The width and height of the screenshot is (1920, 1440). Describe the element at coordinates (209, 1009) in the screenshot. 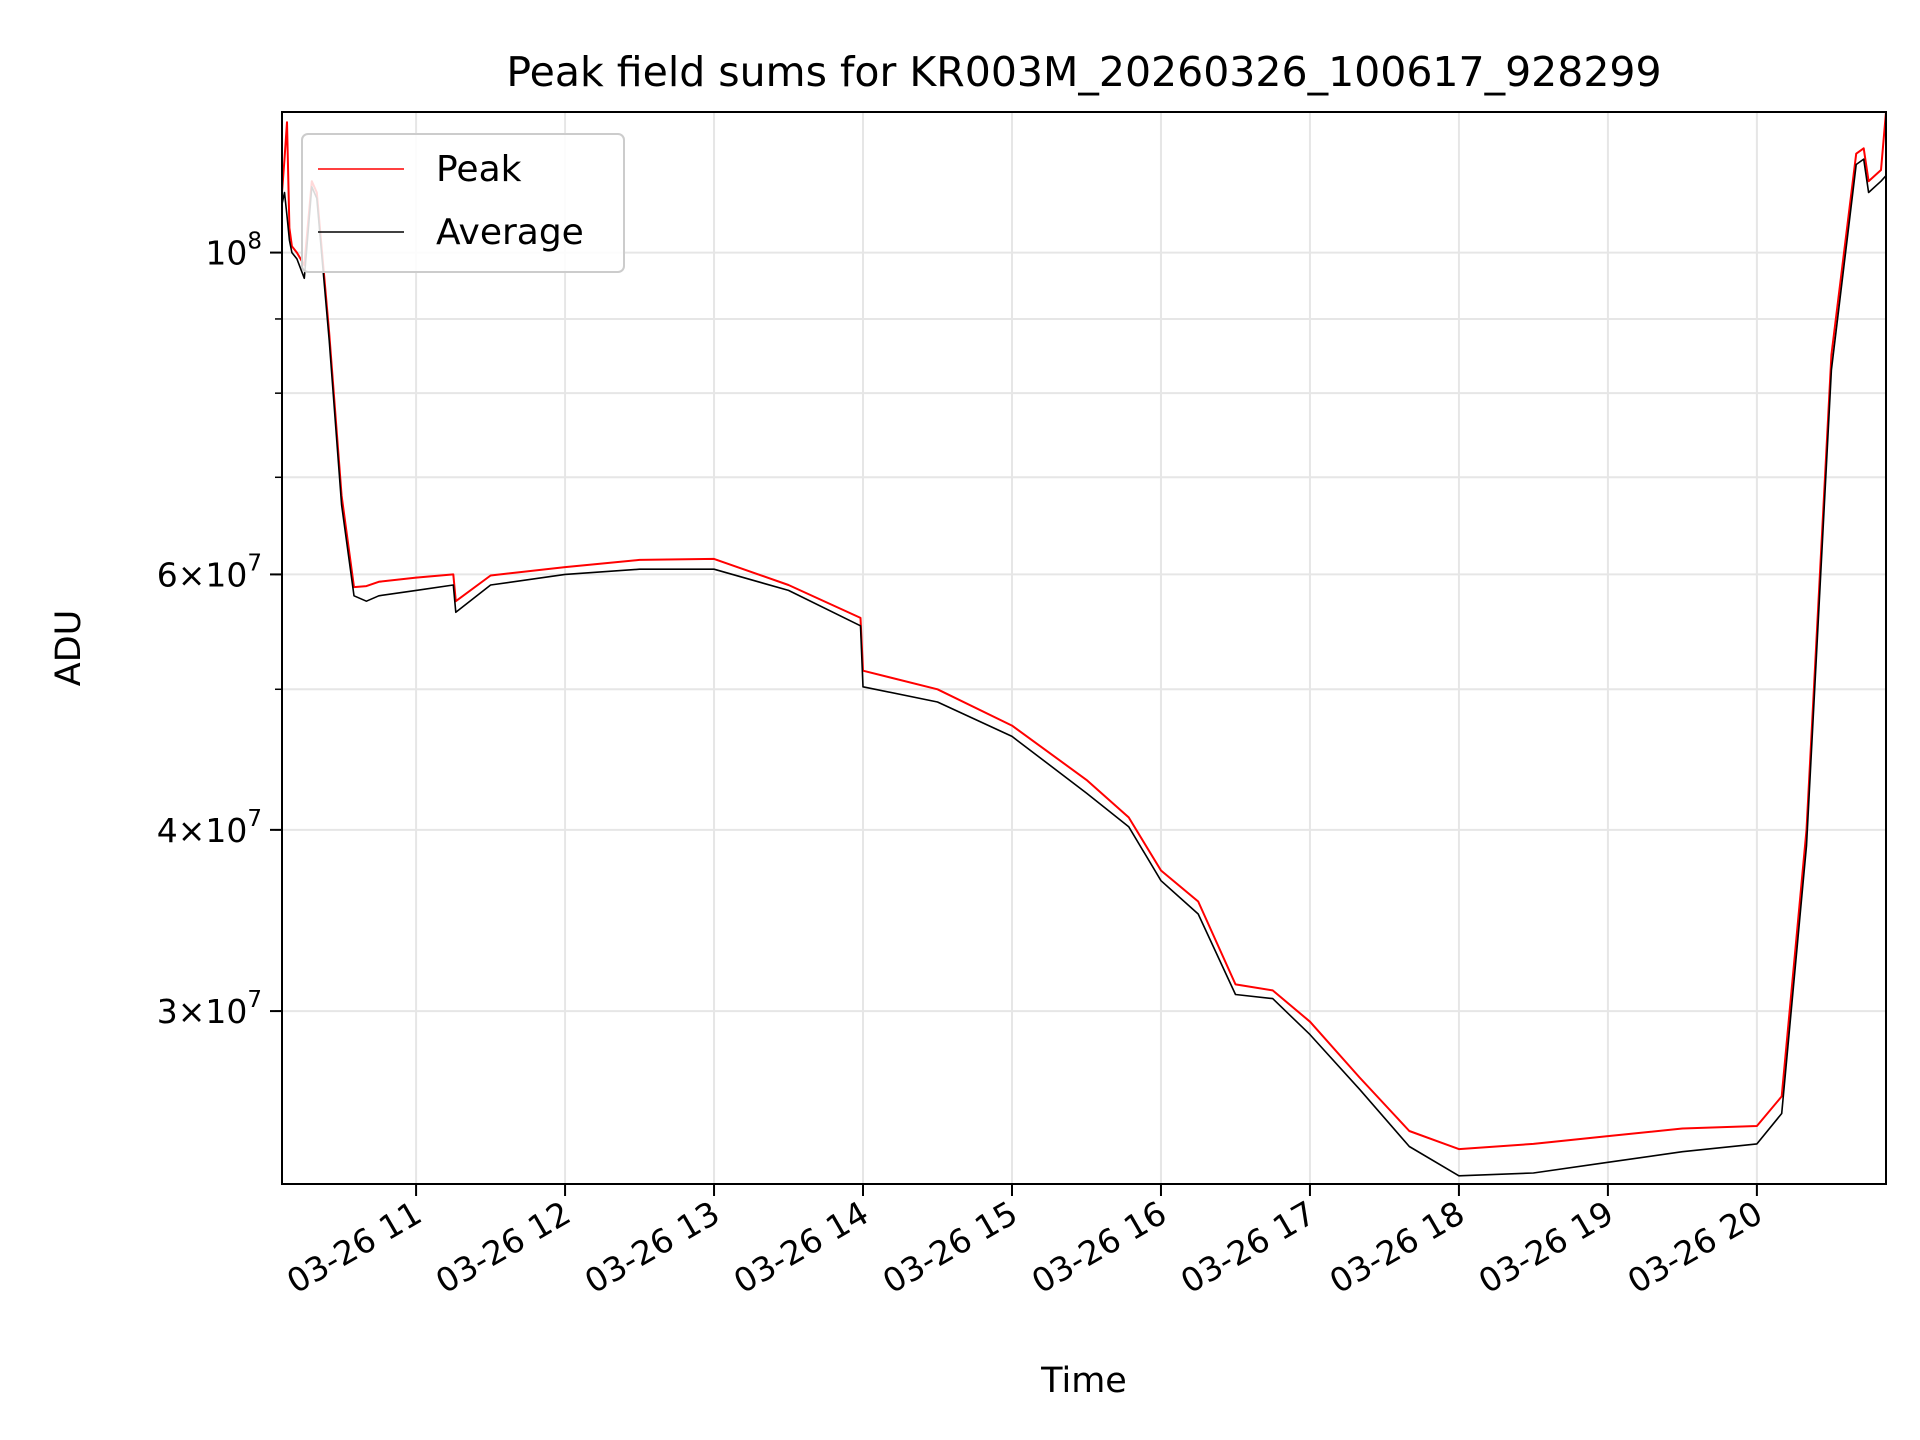

I see `y-tick-label: 3×107` at that location.